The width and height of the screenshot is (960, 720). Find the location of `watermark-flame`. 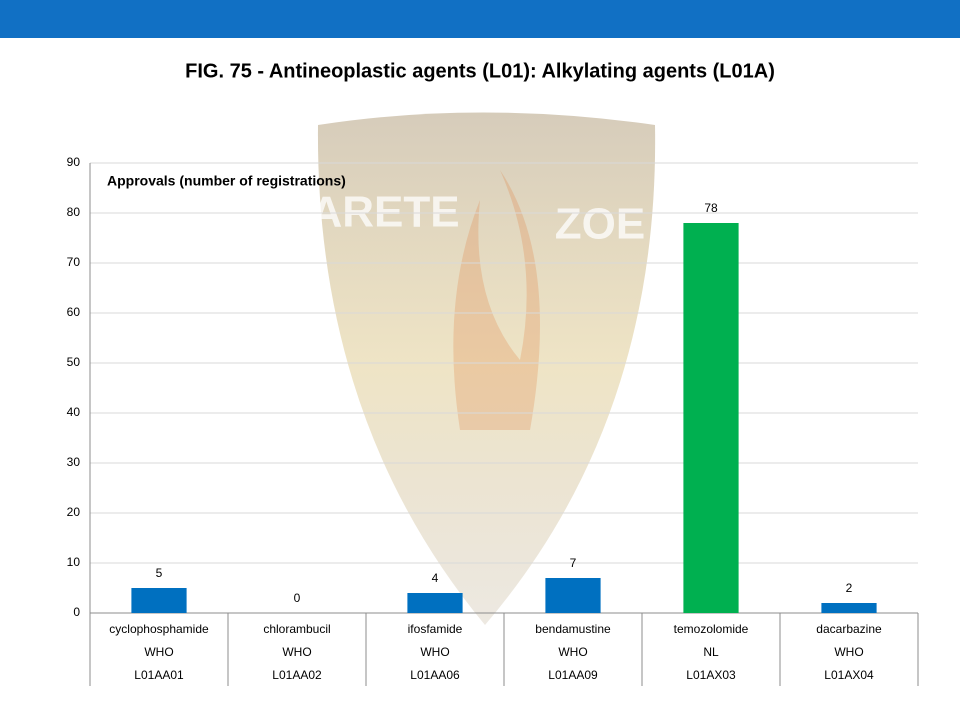

watermark-flame is located at coordinates (496, 300).